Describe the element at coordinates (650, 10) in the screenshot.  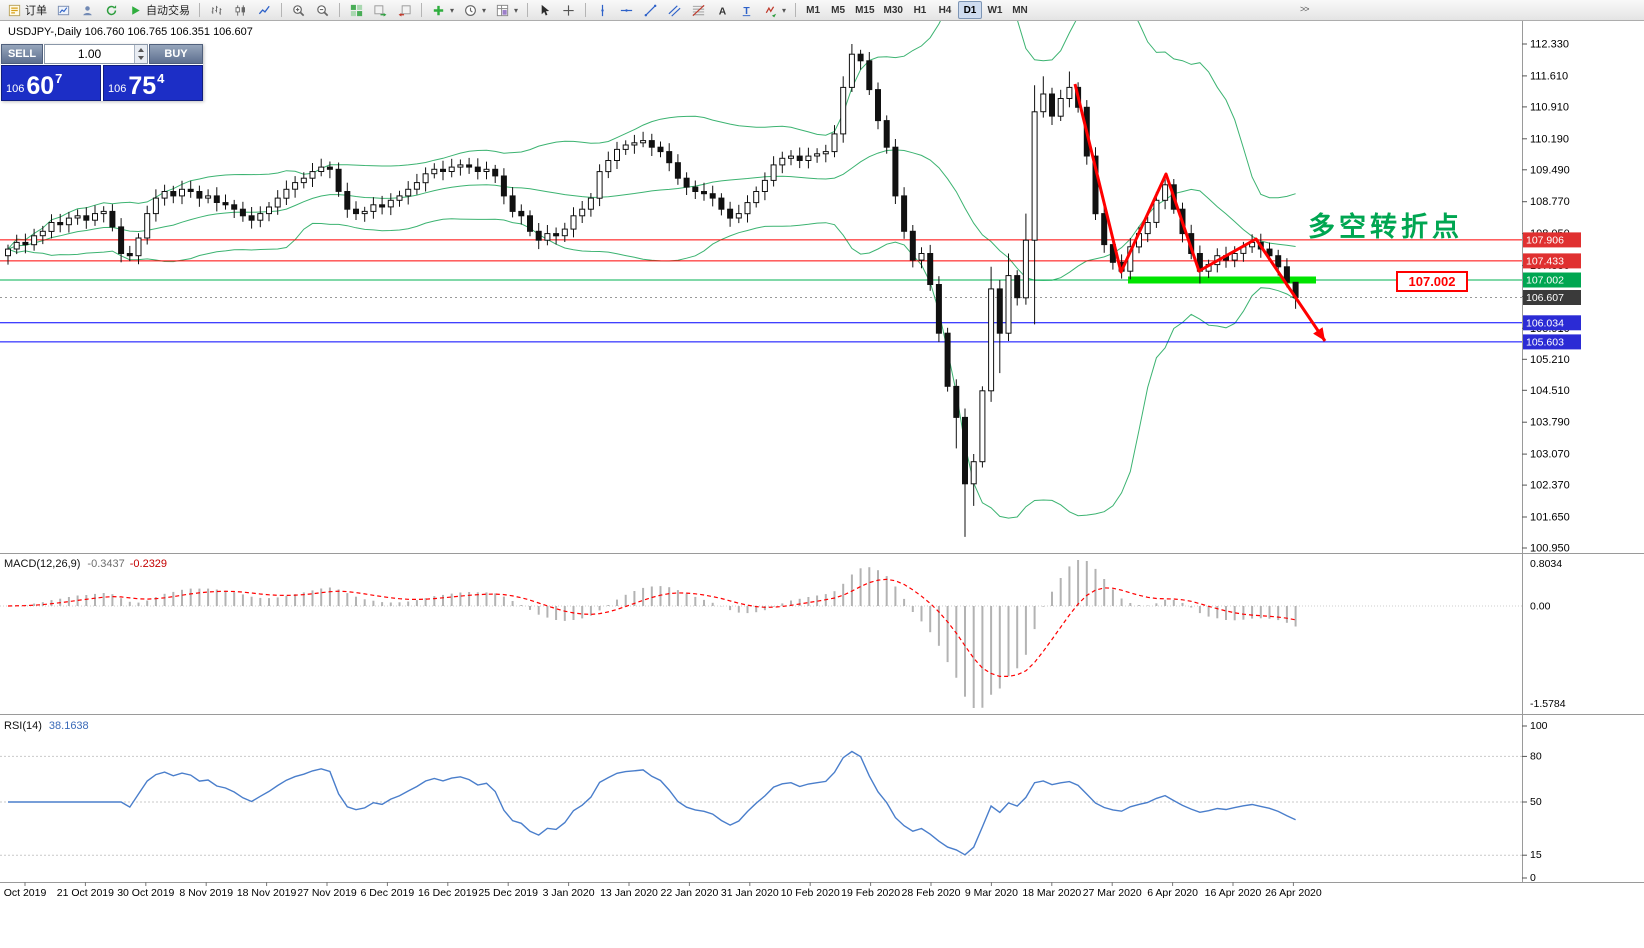
I see `trendline-button` at that location.